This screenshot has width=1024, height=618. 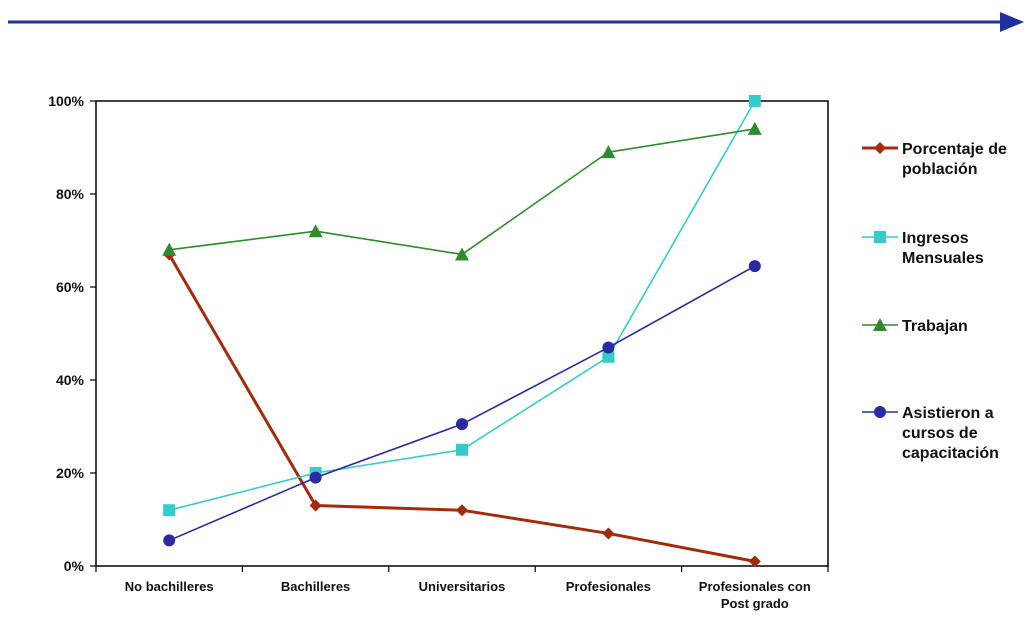 I want to click on y-tick-label: 100%, so click(x=66, y=101).